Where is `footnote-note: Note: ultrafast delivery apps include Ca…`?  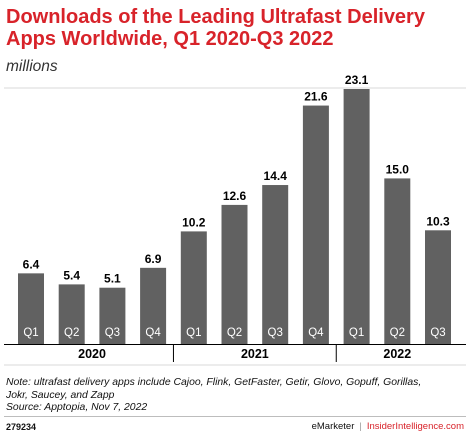
footnote-note: Note: ultrafast delivery apps include Ca… is located at coordinates (214, 382).